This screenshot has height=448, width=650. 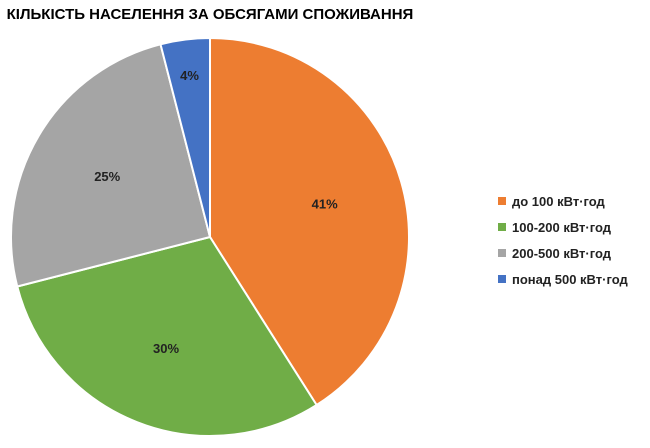 I want to click on legend-label-2: 200-500 кВт·год, so click(x=562, y=253).